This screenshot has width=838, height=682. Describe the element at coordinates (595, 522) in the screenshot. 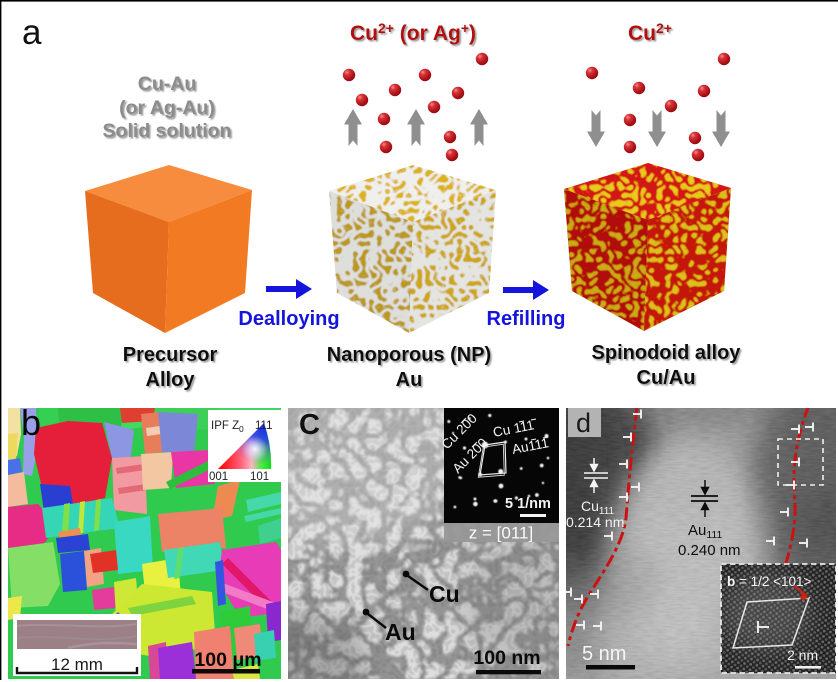

I see `svg-text: 0.214 nm` at that location.